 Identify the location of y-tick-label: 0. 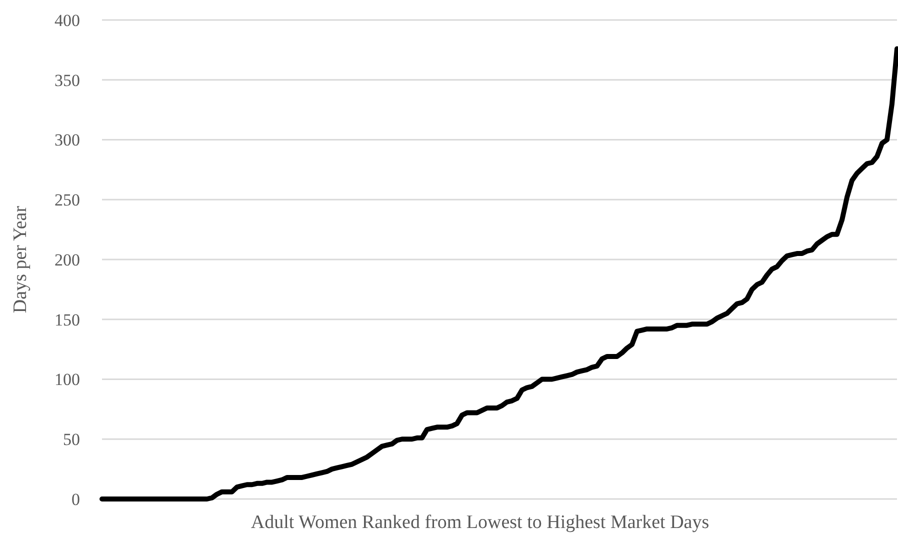
(76, 499).